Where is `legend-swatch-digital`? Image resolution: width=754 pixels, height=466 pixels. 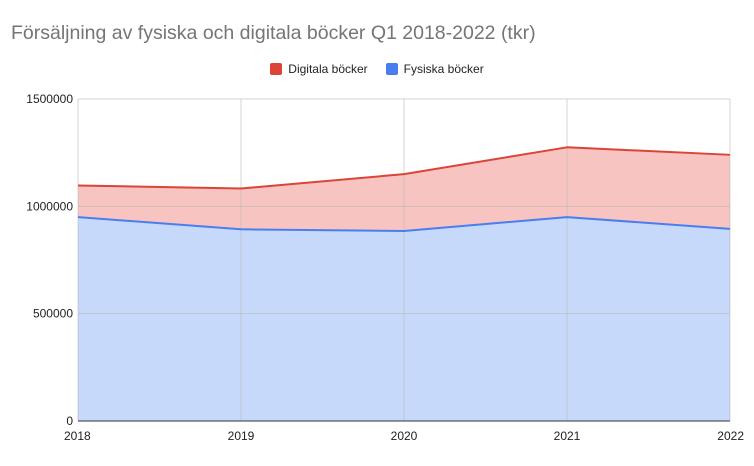
legend-swatch-digital is located at coordinates (276, 69).